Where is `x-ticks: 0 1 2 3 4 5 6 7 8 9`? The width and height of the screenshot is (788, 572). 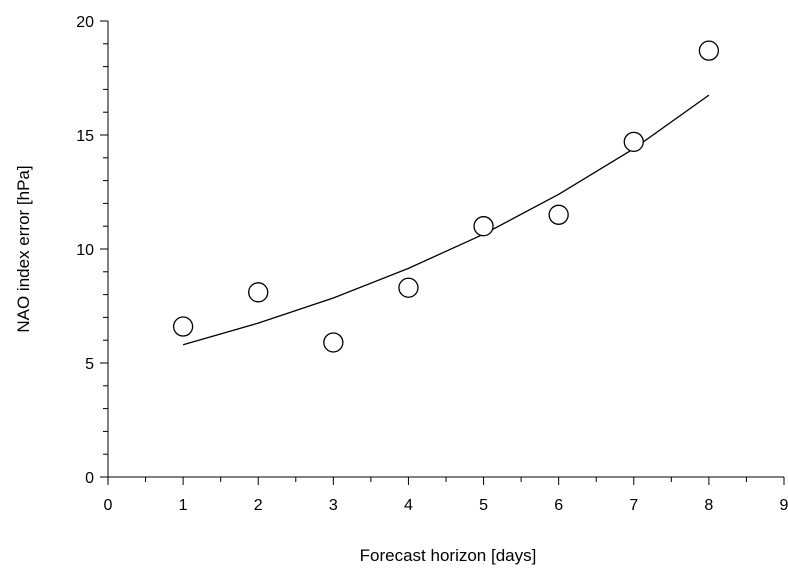 x-ticks: 0 1 2 3 4 5 6 7 8 9 is located at coordinates (446, 495).